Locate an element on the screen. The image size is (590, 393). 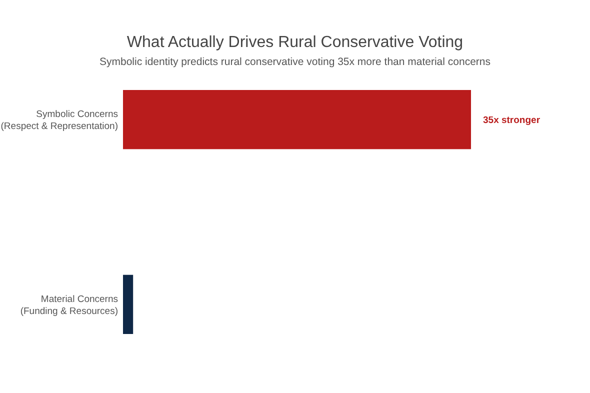
y-tick-label: Material Concerns (Funding & Resources) is located at coordinates (69, 305).